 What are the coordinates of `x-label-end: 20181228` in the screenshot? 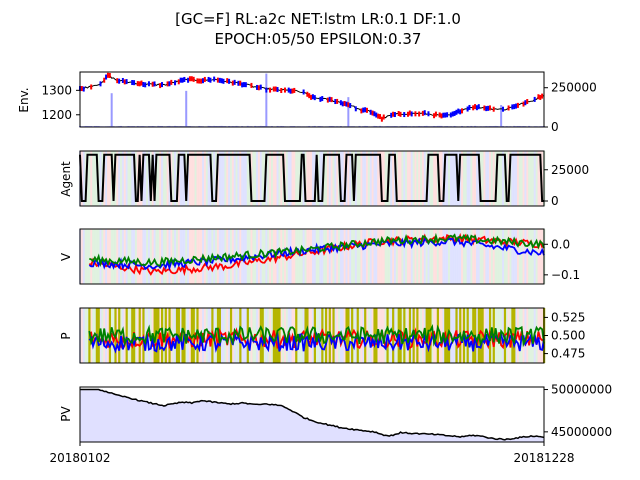 It's located at (543, 458).